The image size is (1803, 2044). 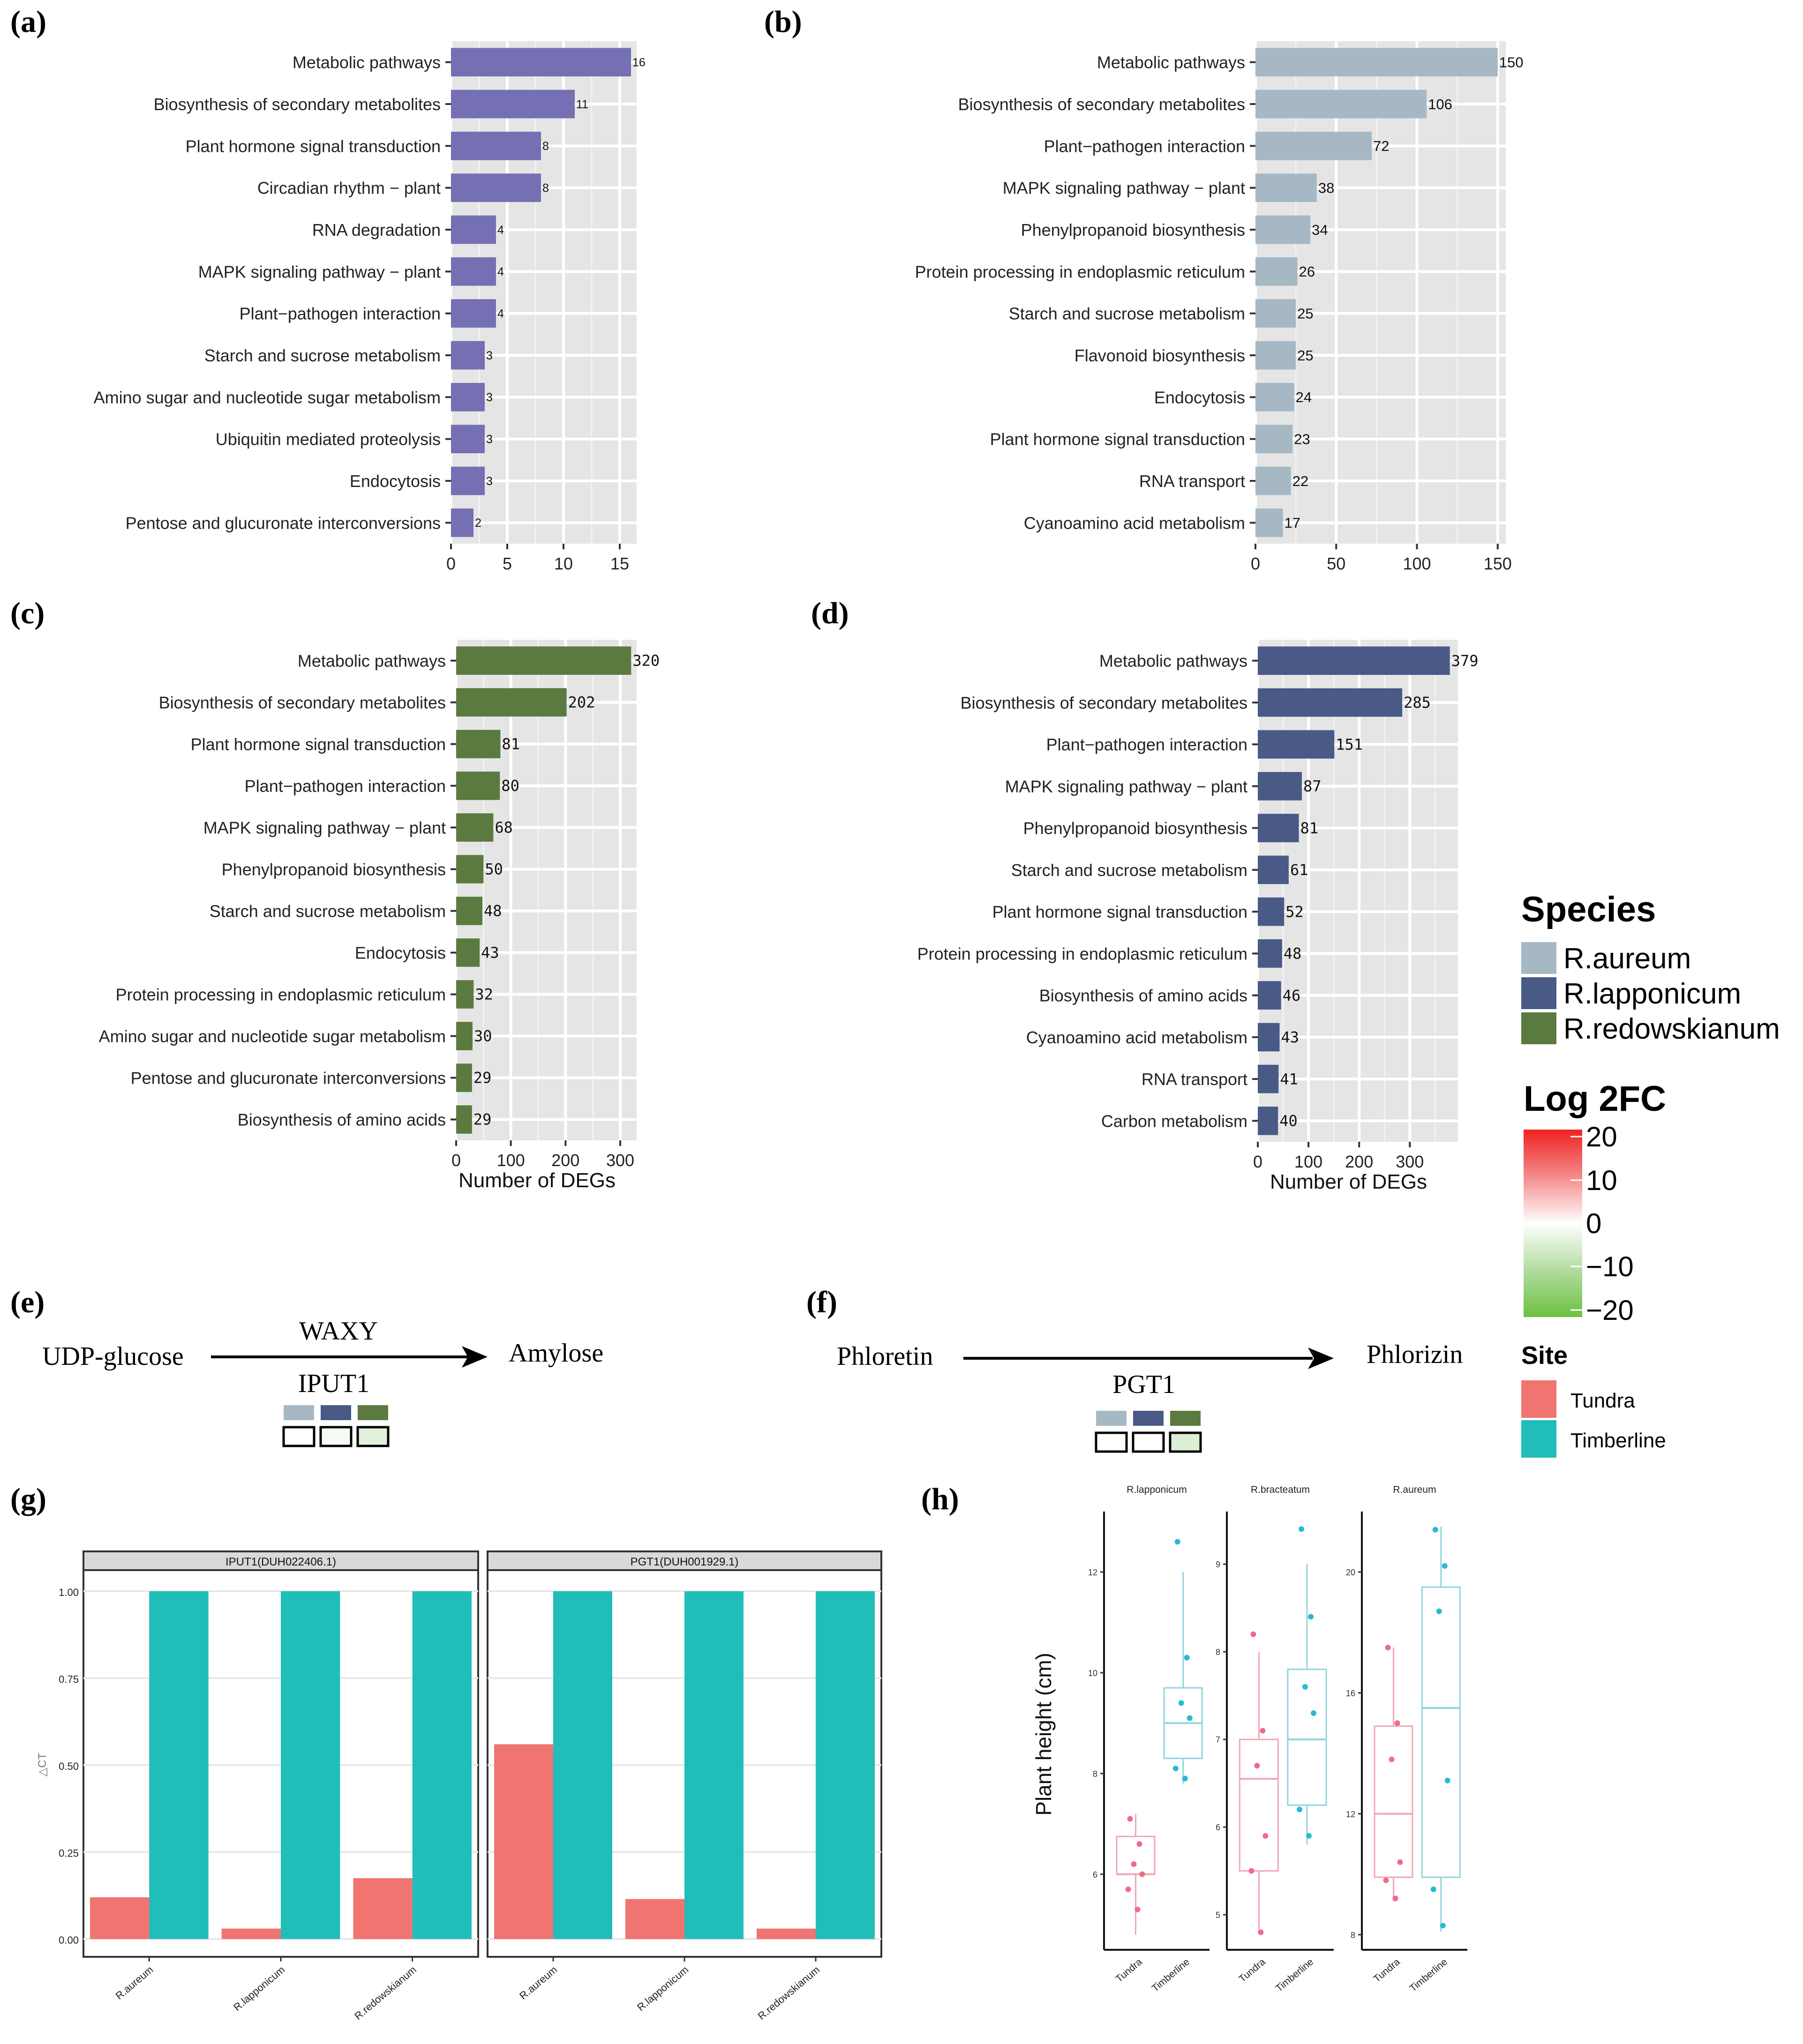 What do you see at coordinates (134, 1983) in the screenshot?
I see `x-tick-label: R.aureum` at bounding box center [134, 1983].